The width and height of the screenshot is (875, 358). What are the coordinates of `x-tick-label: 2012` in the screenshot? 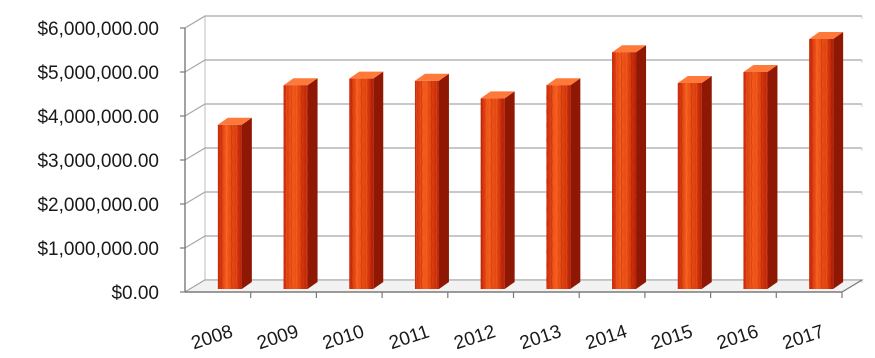 It's located at (475, 337).